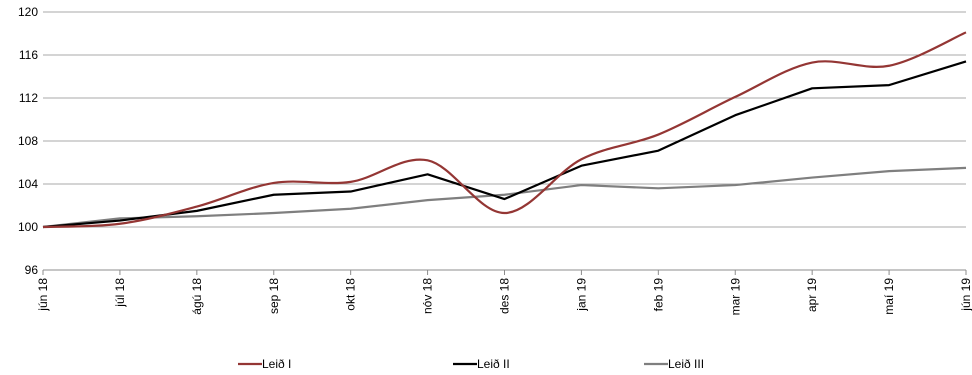 The width and height of the screenshot is (972, 375). What do you see at coordinates (28, 227) in the screenshot?
I see `y-tick-label: 100` at bounding box center [28, 227].